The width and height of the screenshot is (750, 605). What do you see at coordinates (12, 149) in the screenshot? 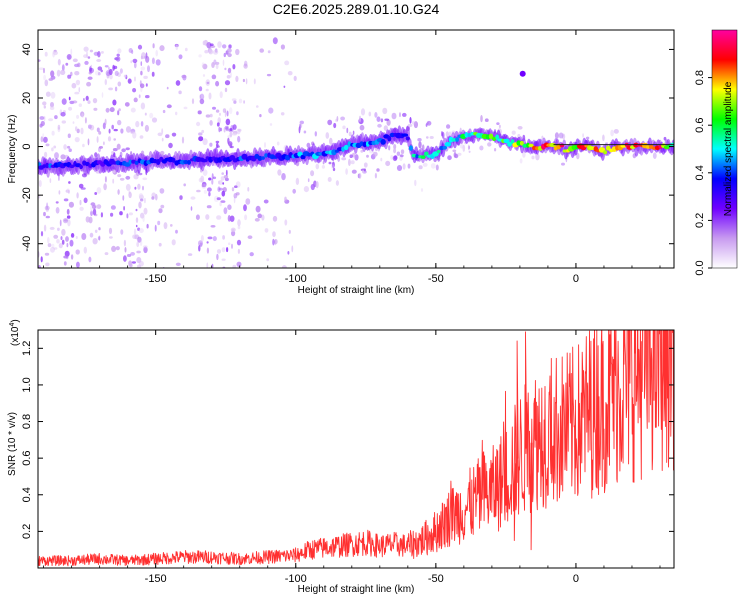
I see `spectrogram-y-label: Frequency (Hz)` at bounding box center [12, 149].